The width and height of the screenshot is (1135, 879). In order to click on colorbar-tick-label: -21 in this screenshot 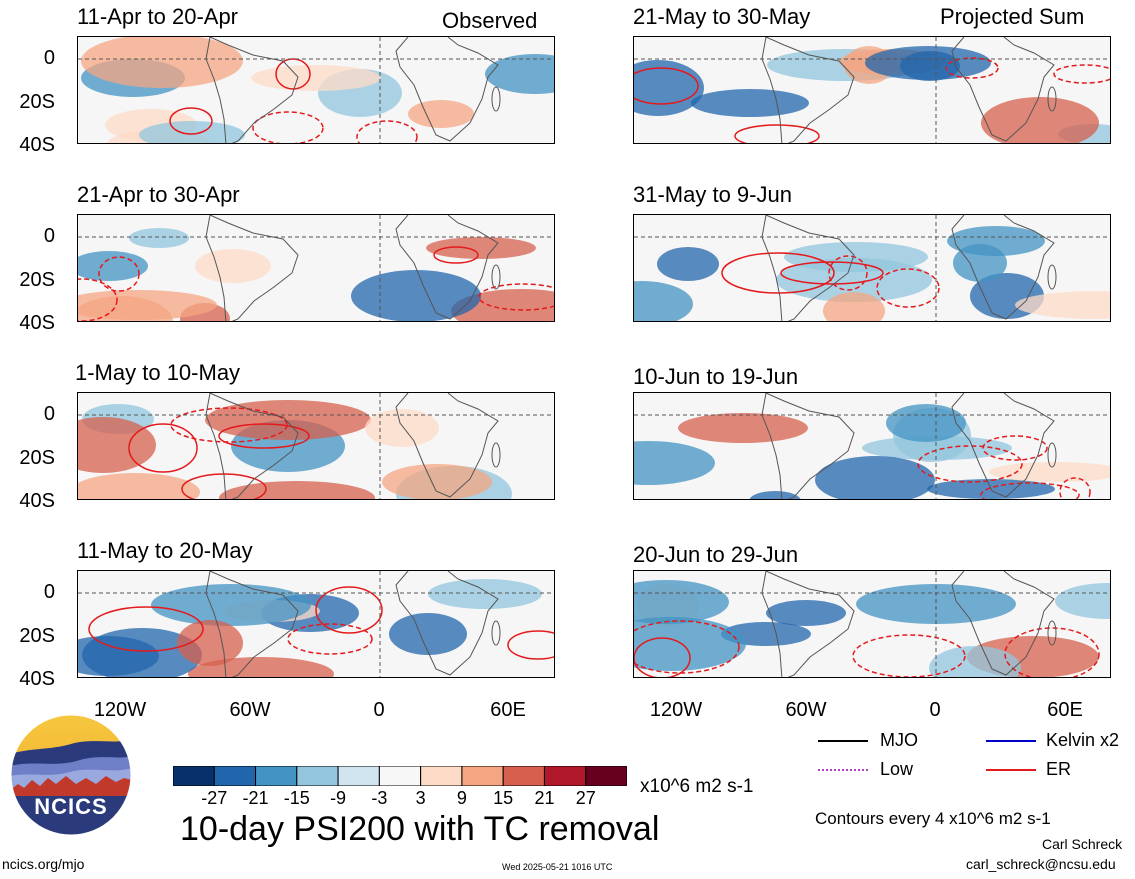, I will do `click(255, 798)`.